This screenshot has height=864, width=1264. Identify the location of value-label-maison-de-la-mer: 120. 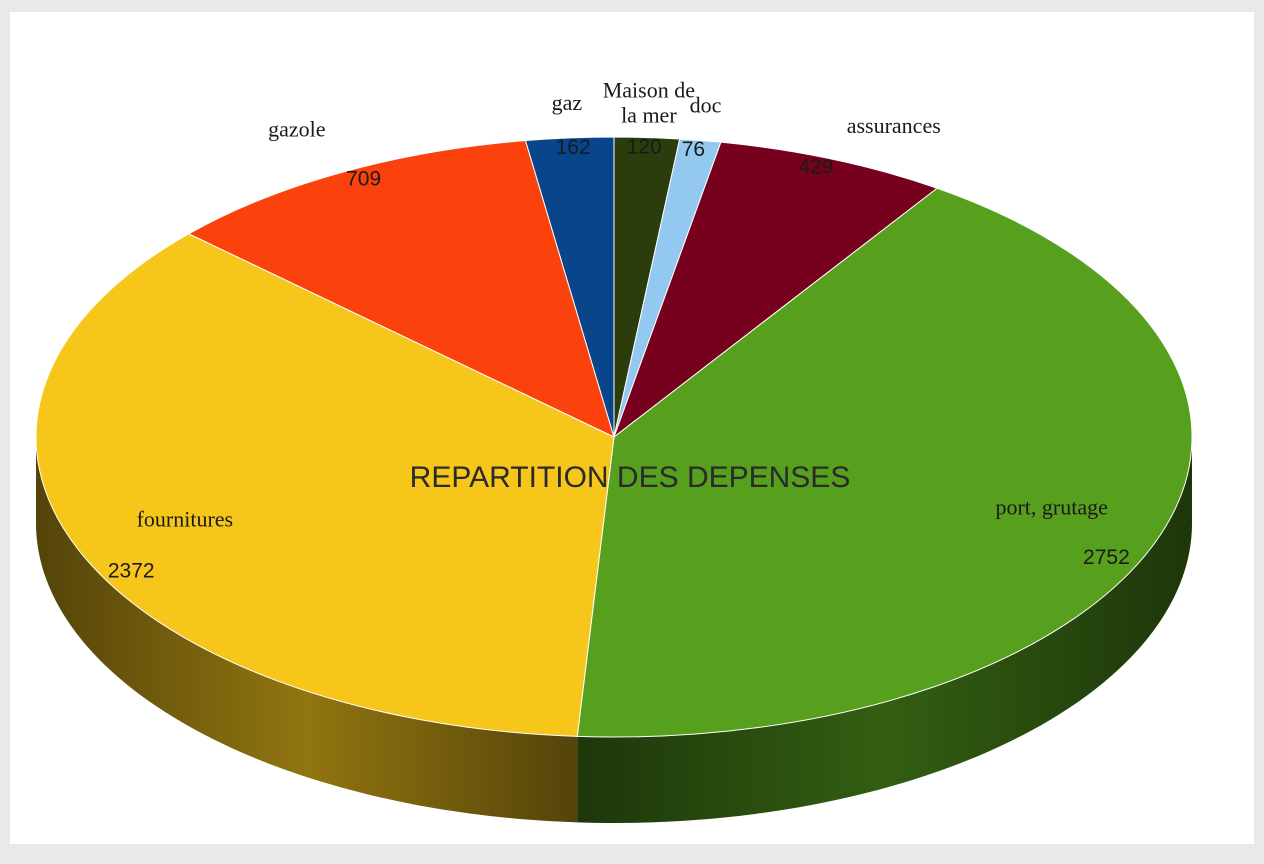
(644, 146).